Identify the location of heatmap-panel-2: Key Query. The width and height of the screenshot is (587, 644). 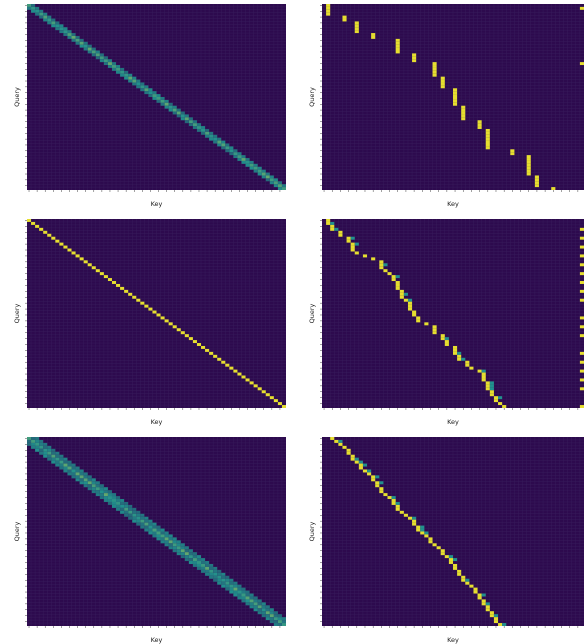
(446, 106).